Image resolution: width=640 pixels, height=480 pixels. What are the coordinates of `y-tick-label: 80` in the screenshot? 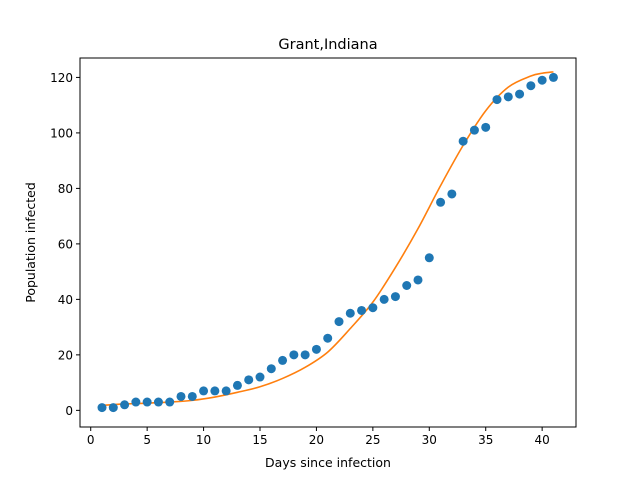 It's located at (65, 189).